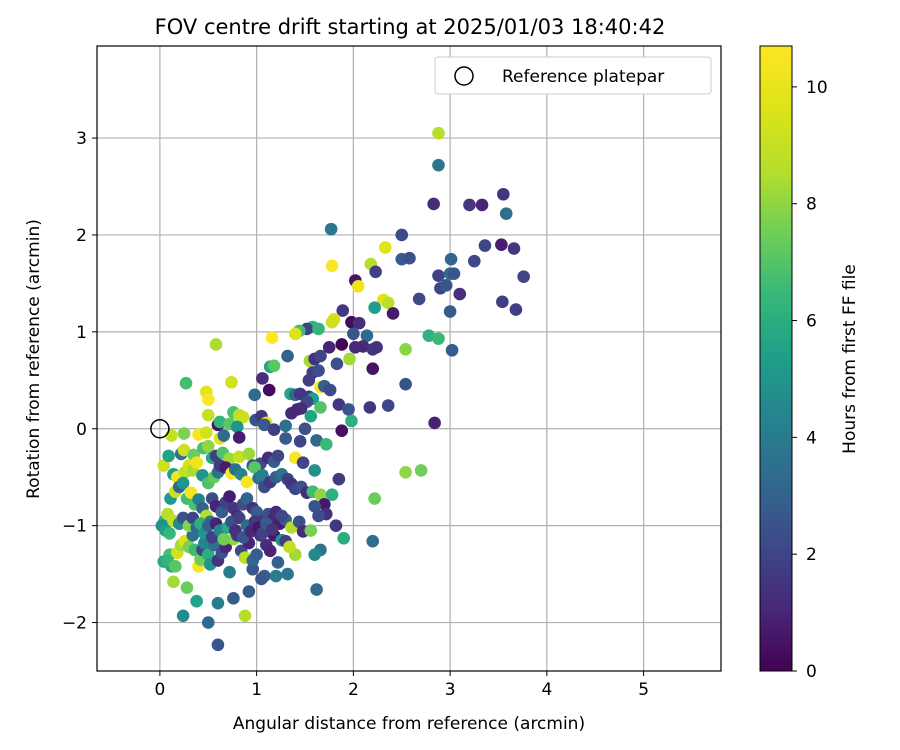 The height and width of the screenshot is (750, 900). What do you see at coordinates (817, 88) in the screenshot?
I see `colorbar-tick-label: 10` at bounding box center [817, 88].